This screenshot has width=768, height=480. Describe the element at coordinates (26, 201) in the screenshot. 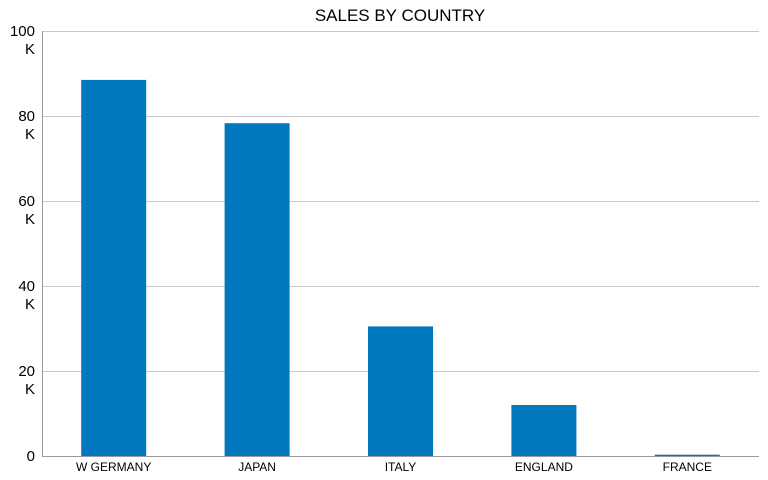

I see `y-tick-label: 60` at that location.